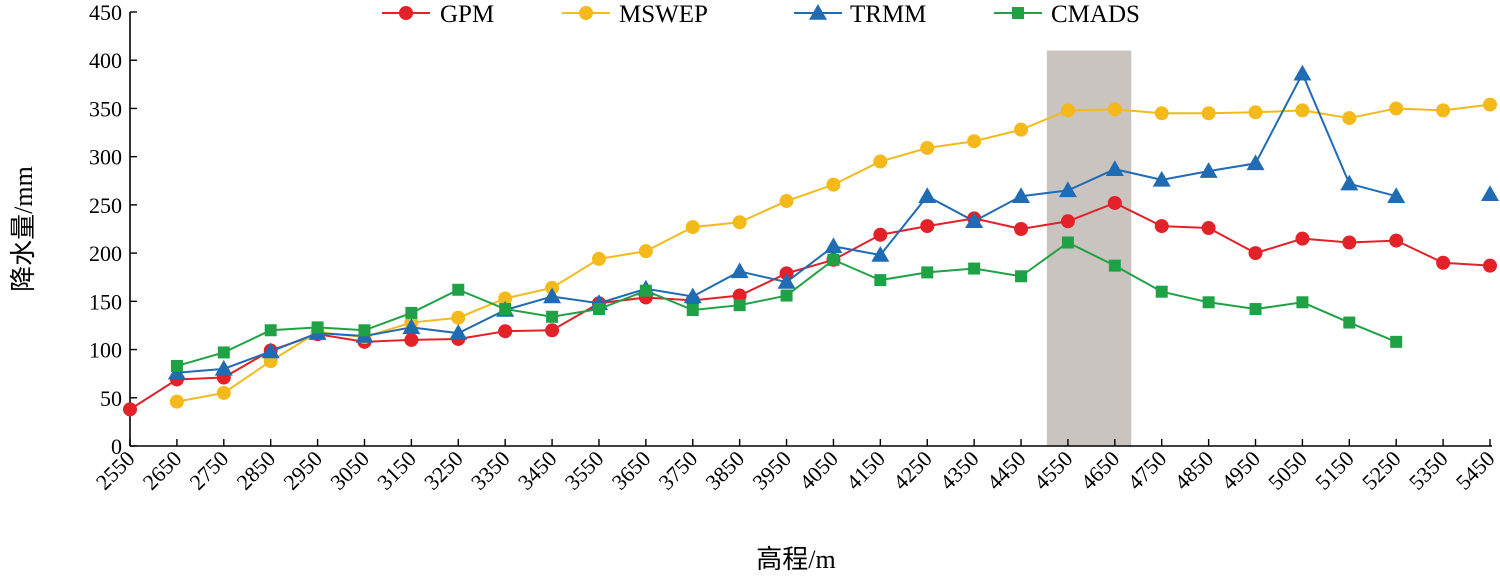 Image resolution: width=1500 pixels, height=578 pixels. I want to click on x-tick-label: 2650, so click(162, 470).